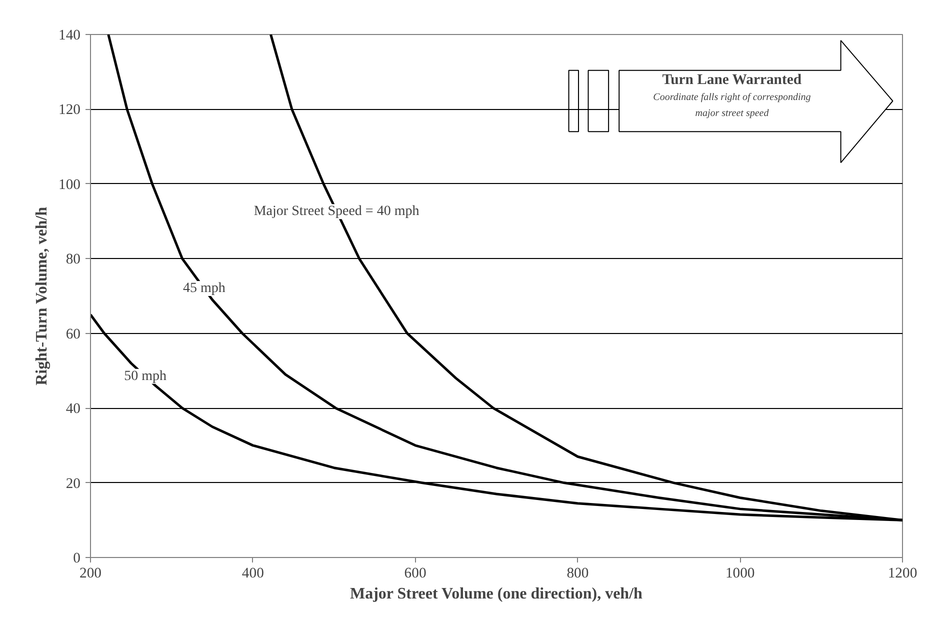 The height and width of the screenshot is (637, 926). I want to click on annotation: Major Street Speed = 40 mph, so click(337, 212).